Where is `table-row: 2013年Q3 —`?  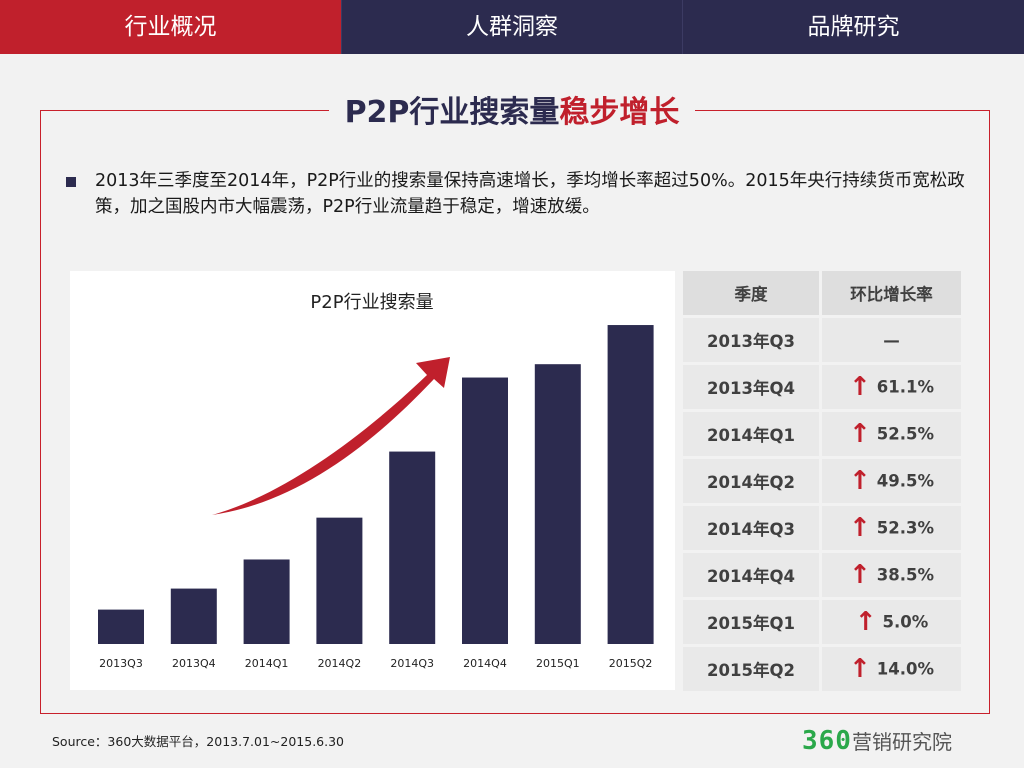 table-row: 2013年Q3 — is located at coordinates (822, 340).